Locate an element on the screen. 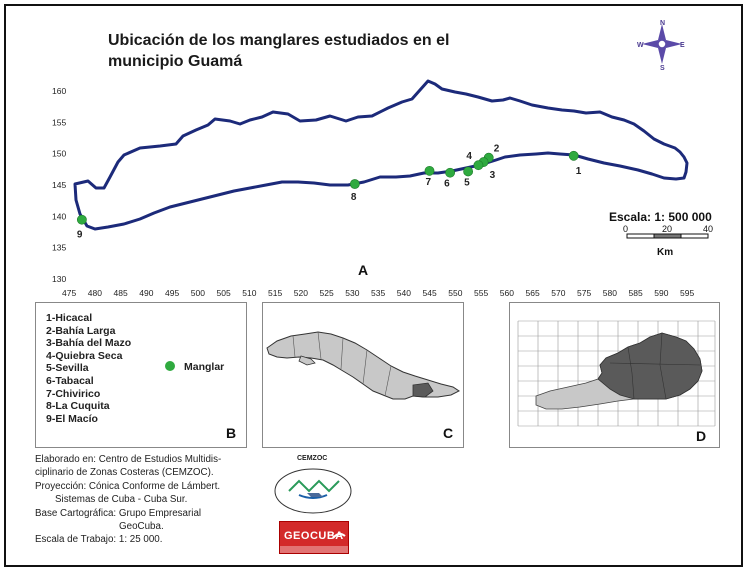 This screenshot has height=573, width=749. scale-label: Escala: 1: 500 000 is located at coordinates (660, 217).